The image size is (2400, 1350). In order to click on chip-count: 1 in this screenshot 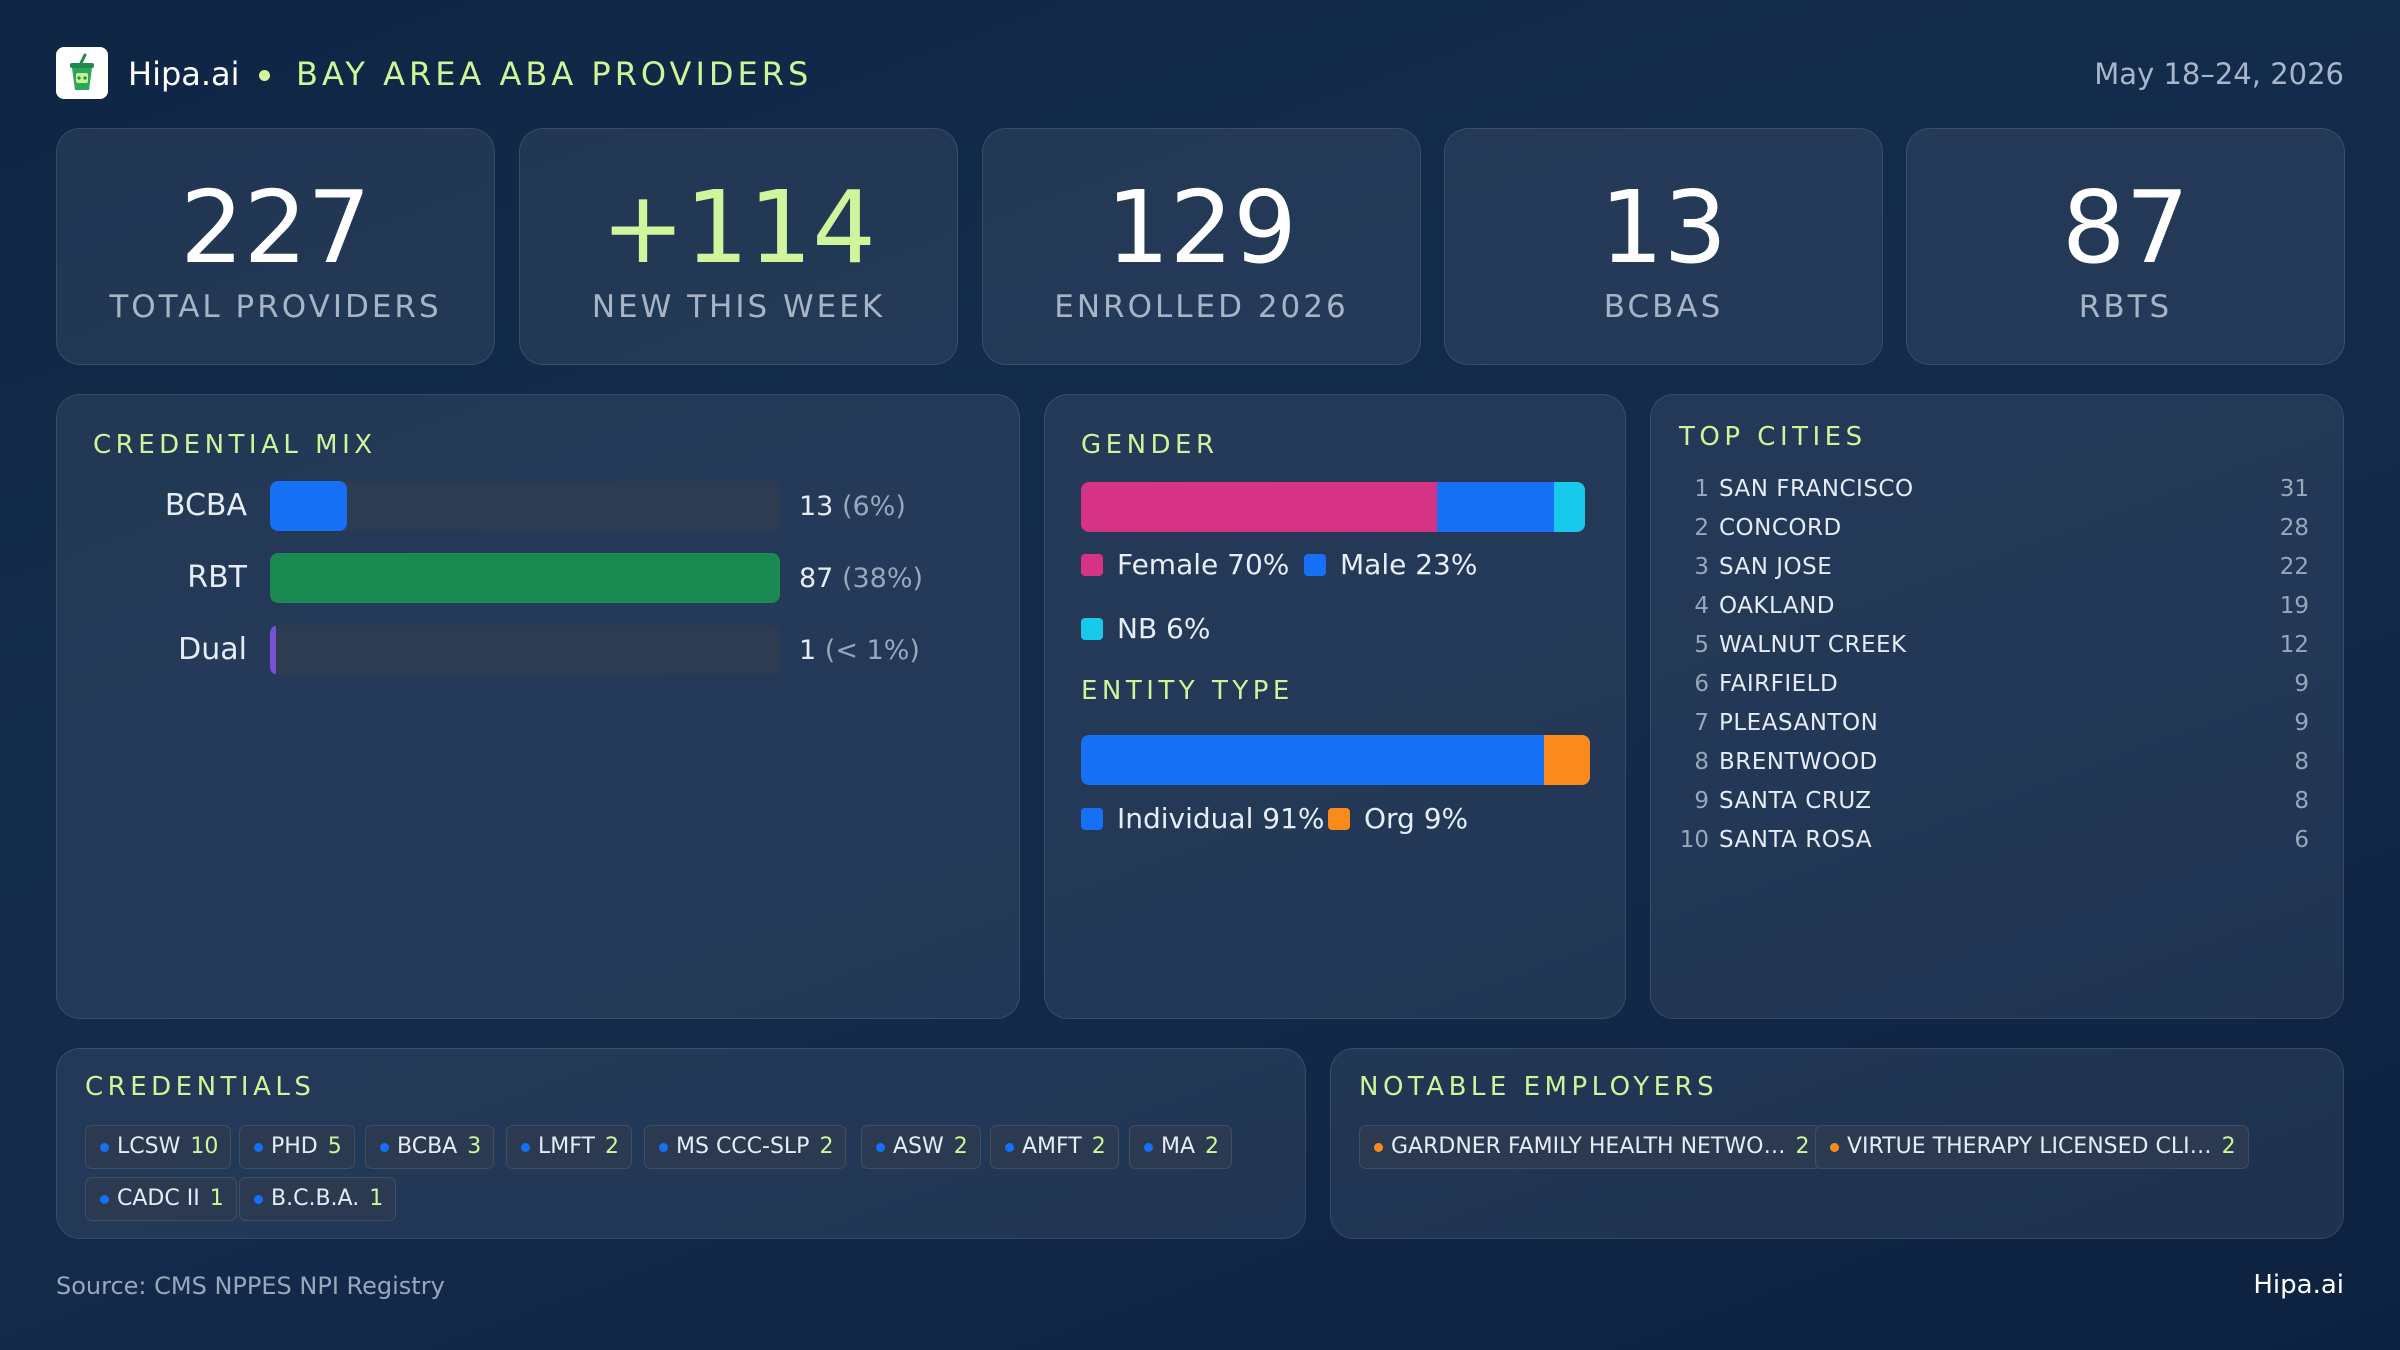, I will do `click(216, 1198)`.